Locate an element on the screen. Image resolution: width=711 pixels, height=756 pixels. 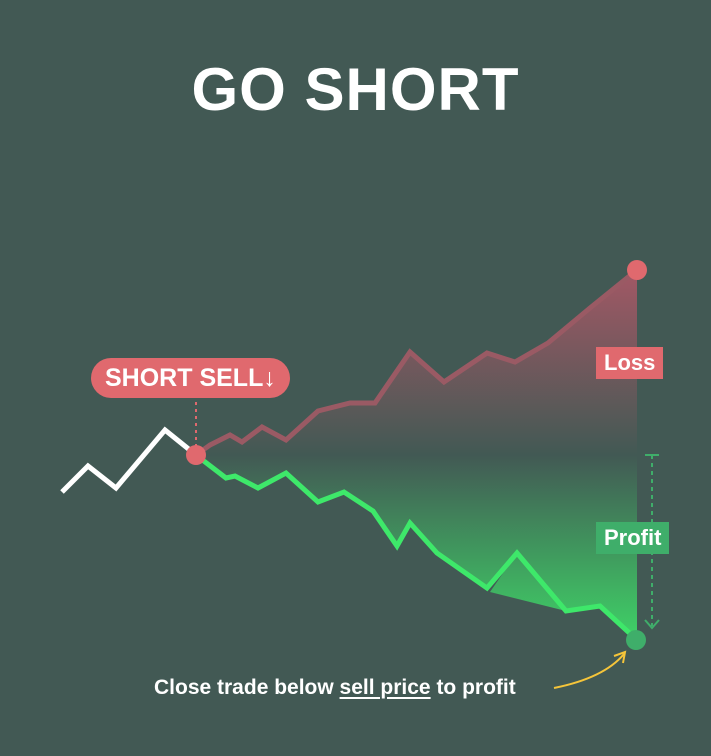
caption-emphasis: sell price is located at coordinates (385, 687).